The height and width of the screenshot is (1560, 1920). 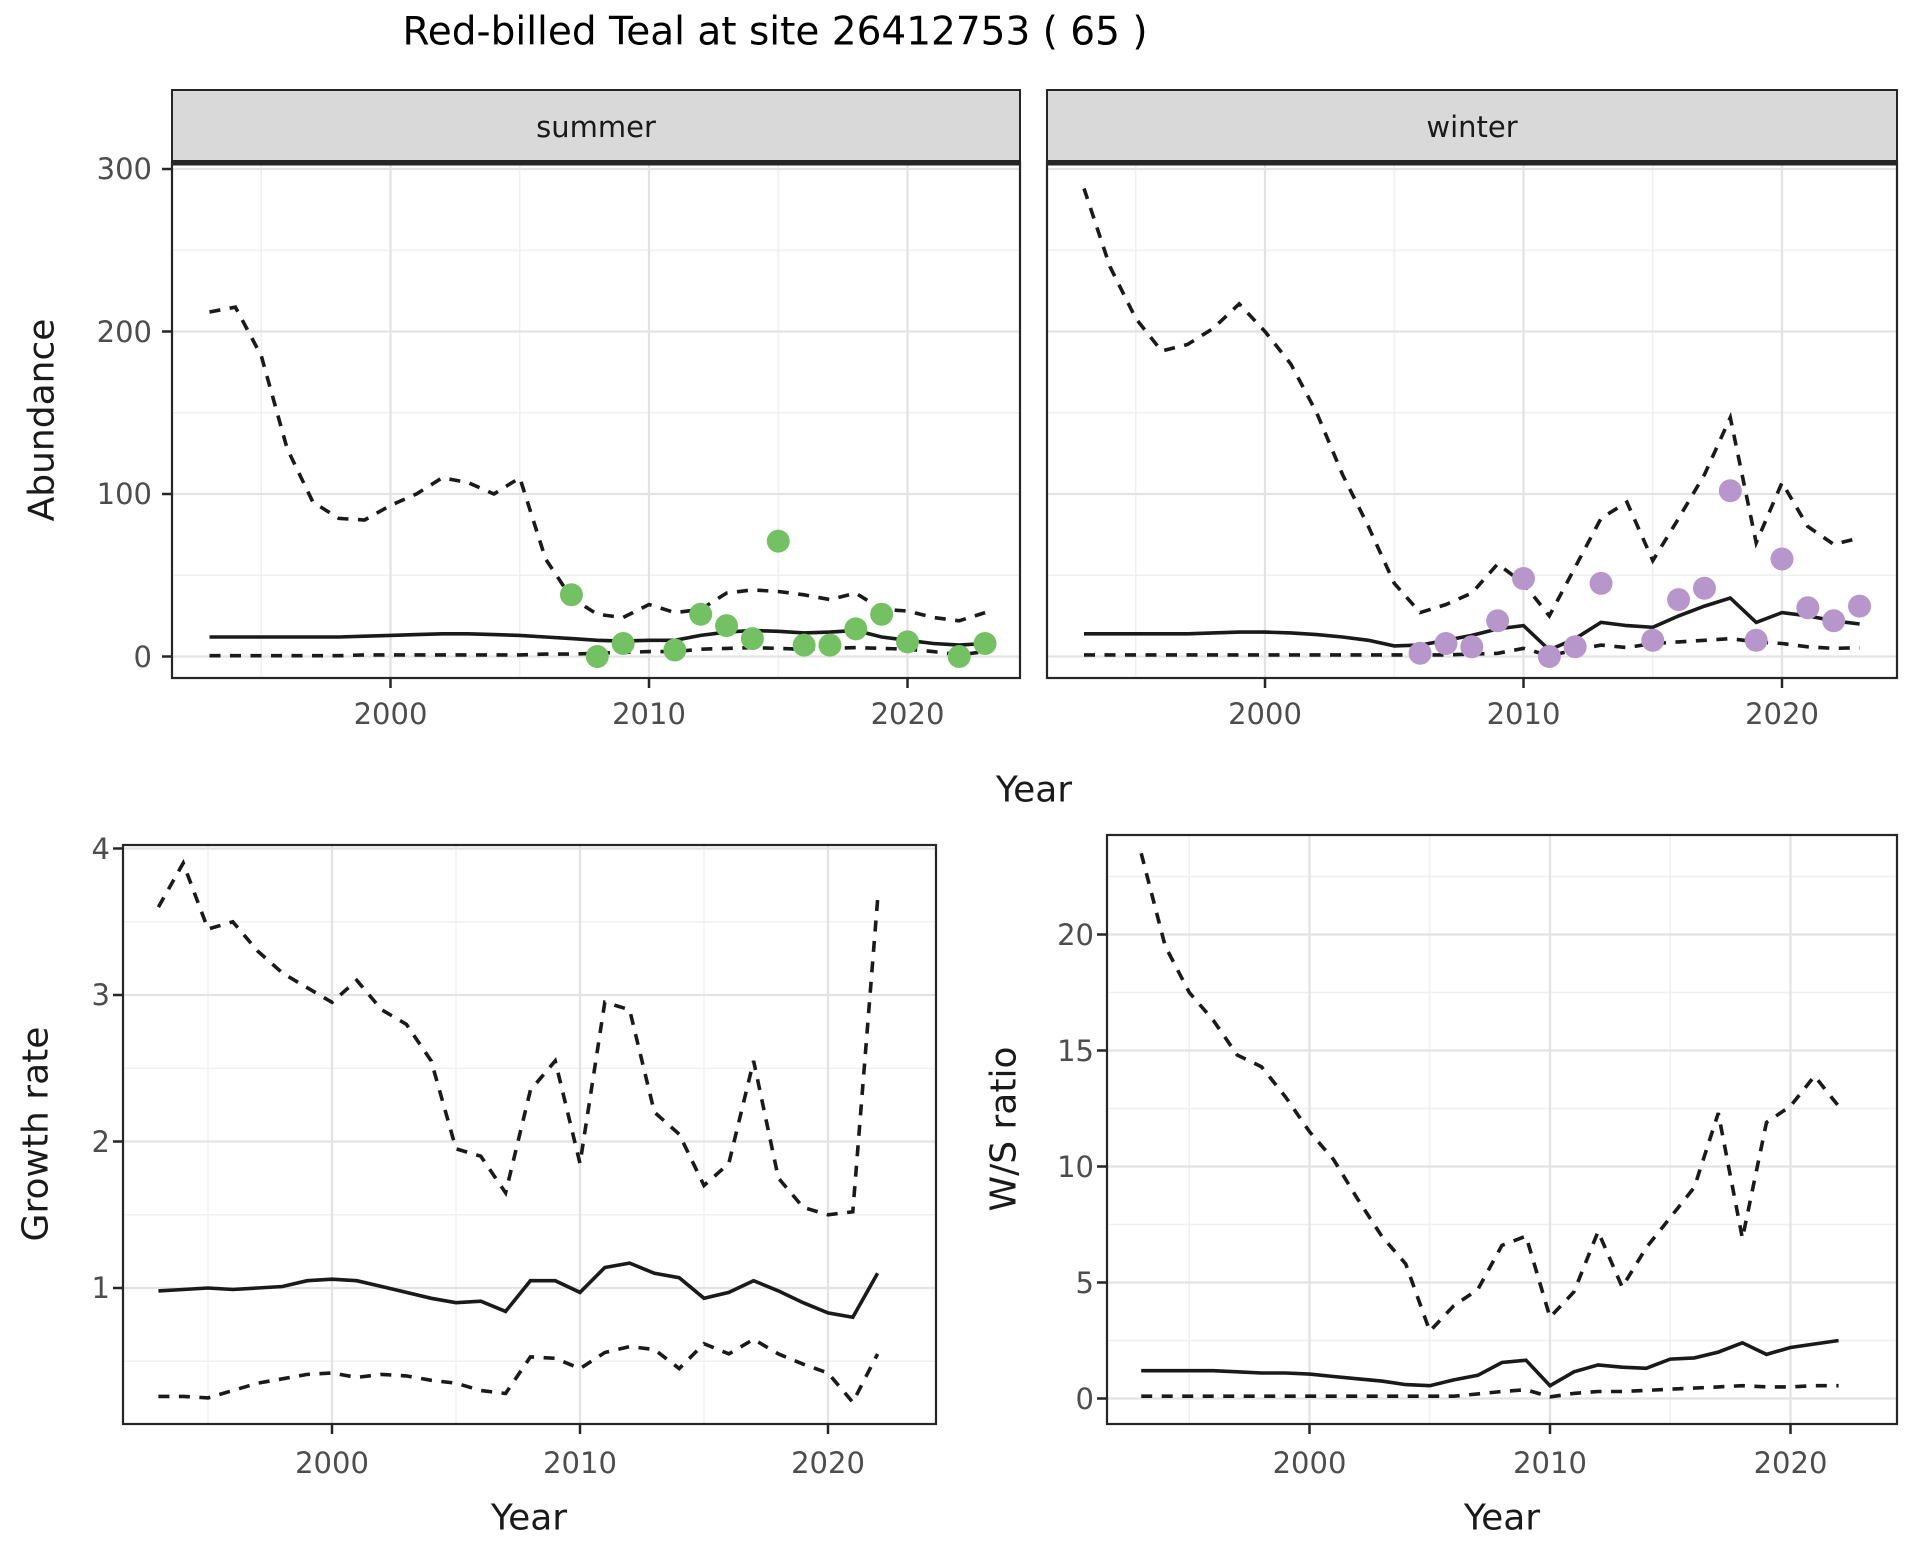 What do you see at coordinates (124, 331) in the screenshot?
I see `y-tick-label: 200` at bounding box center [124, 331].